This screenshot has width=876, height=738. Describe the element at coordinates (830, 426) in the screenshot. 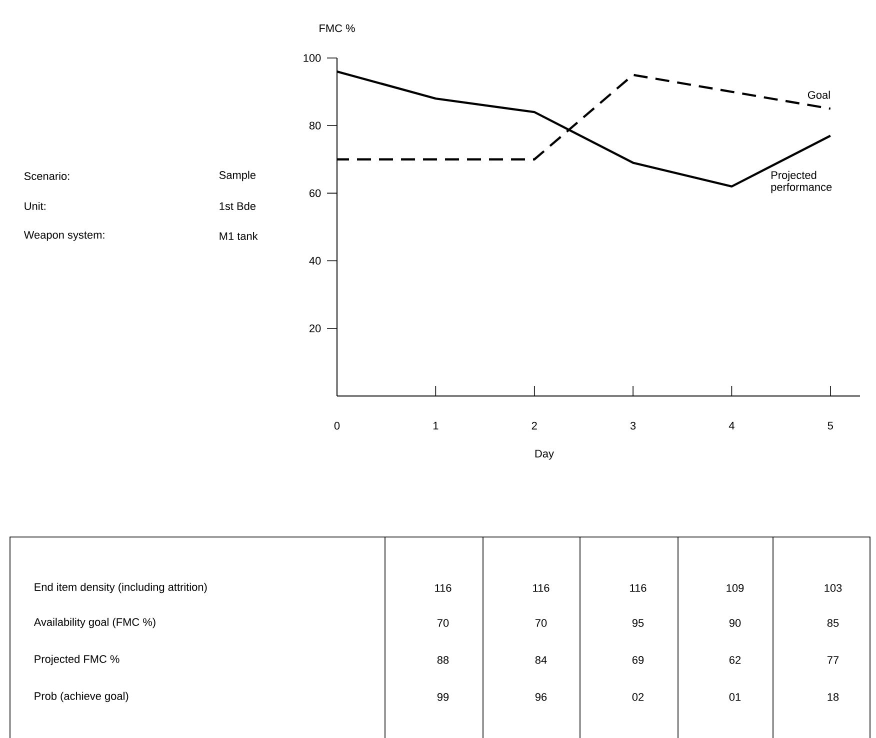

I see `x-tick-label: 5` at that location.